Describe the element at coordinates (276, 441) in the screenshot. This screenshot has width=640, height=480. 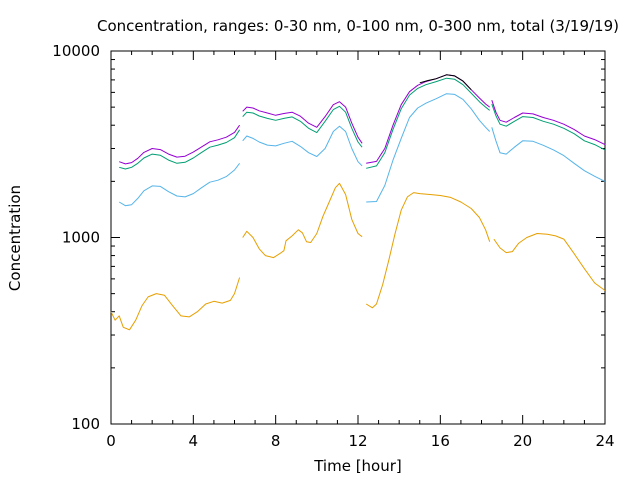
I see `x-tick-label: 8` at that location.